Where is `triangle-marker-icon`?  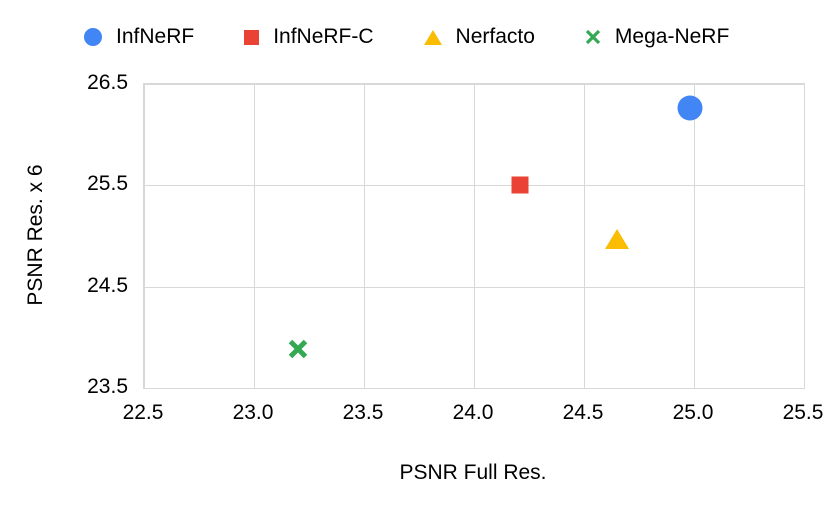 triangle-marker-icon is located at coordinates (432, 37).